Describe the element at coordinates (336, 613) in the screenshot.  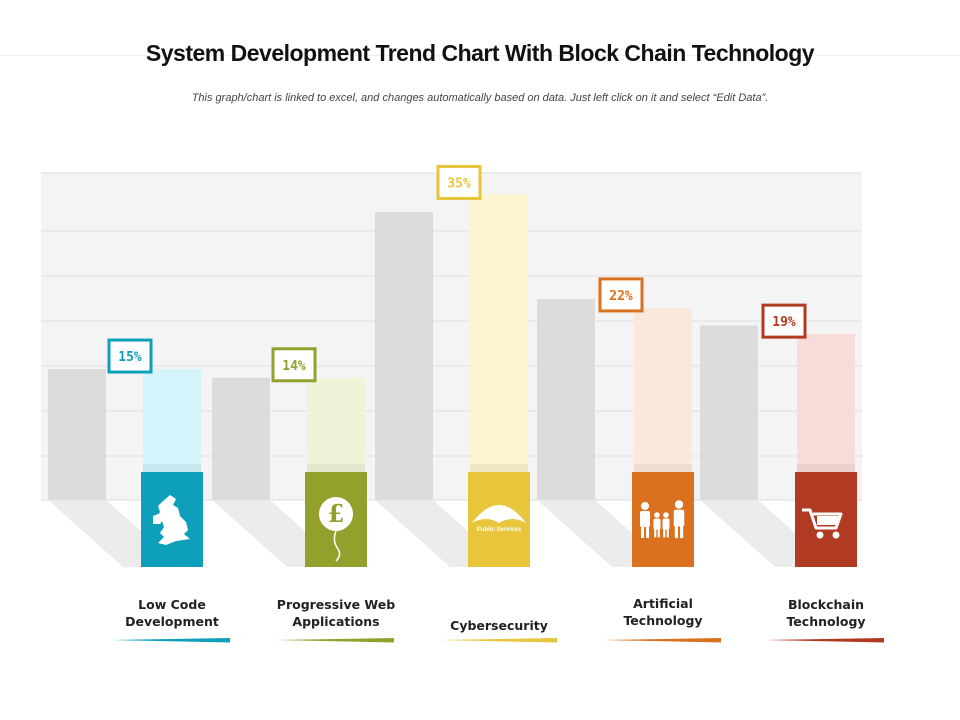
I see `category-label-1: Progressive Web Applications` at that location.